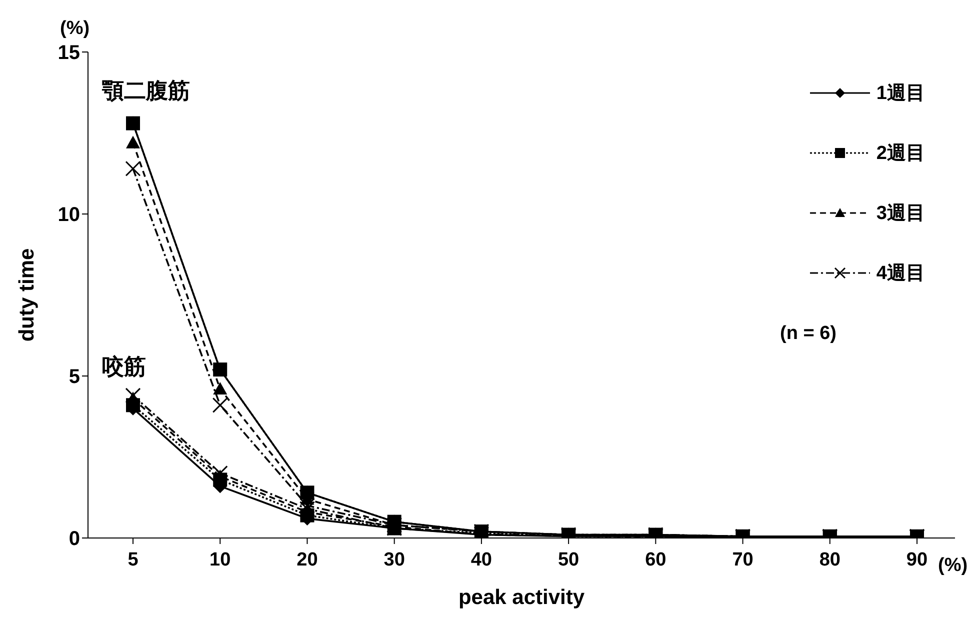  What do you see at coordinates (74, 539) in the screenshot?
I see `y-tick-label: 0` at bounding box center [74, 539].